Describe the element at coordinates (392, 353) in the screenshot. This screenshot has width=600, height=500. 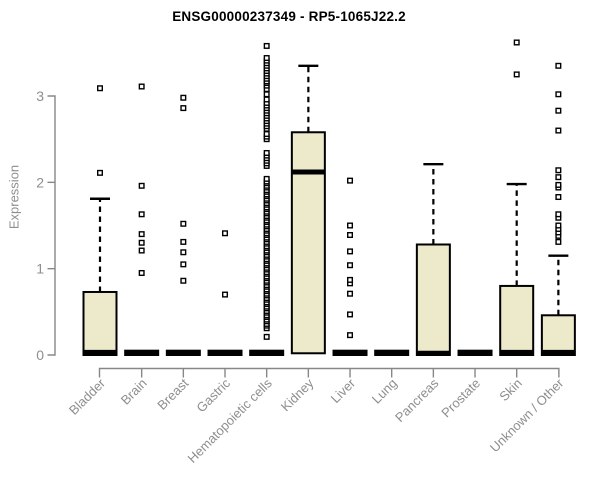
I see `box-lung` at that location.